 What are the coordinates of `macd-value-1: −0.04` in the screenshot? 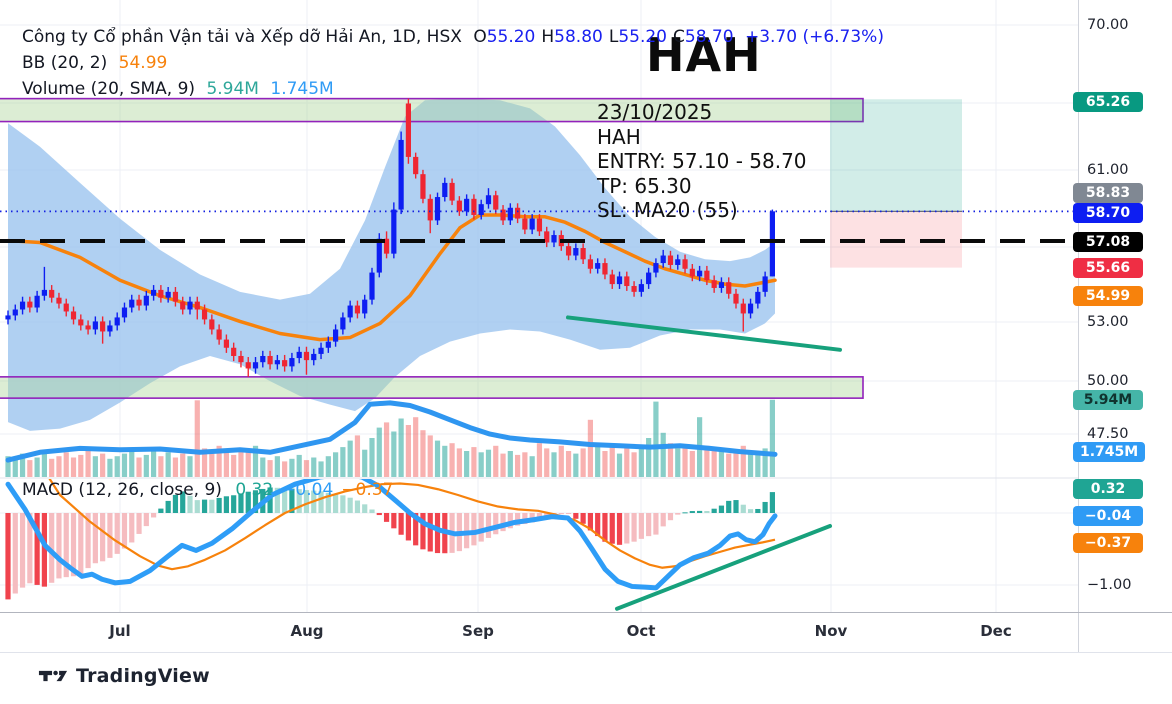 It's located at (307, 490).